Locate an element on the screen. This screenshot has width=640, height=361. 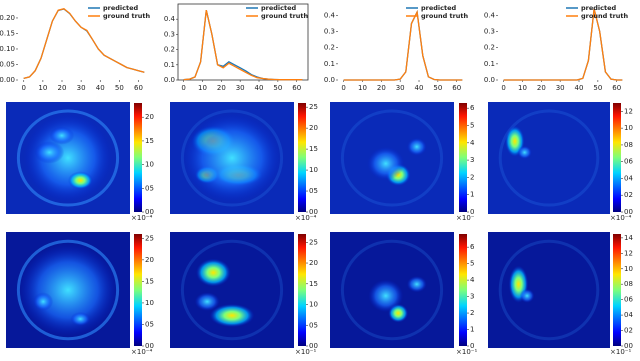
x-tick-label: 20 is located at coordinates (62, 88).